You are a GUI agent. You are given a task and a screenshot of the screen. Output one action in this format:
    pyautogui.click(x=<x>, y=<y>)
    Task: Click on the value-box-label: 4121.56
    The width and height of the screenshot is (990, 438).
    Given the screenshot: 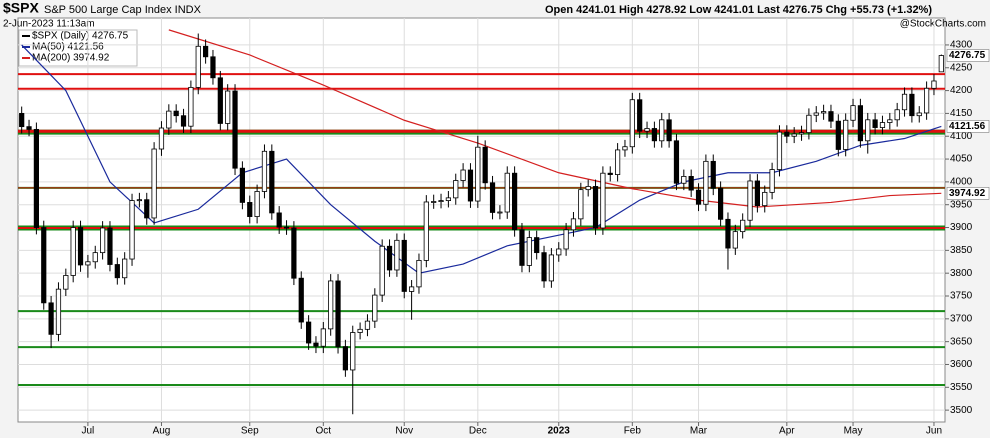 What is the action you would take?
    pyautogui.click(x=967, y=126)
    